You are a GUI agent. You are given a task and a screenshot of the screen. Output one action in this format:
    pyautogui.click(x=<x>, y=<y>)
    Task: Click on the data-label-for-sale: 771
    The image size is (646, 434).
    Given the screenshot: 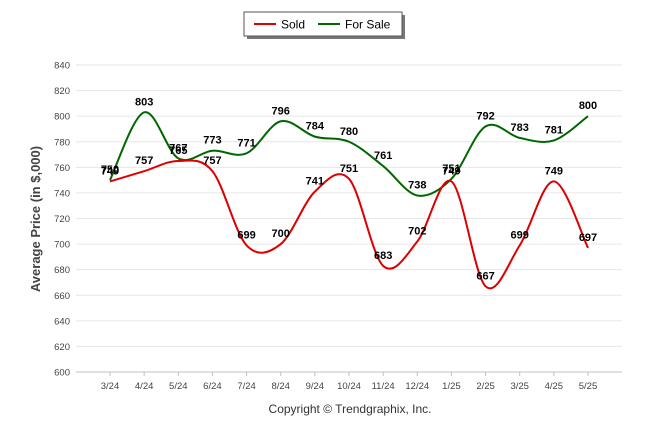 What is the action you would take?
    pyautogui.click(x=246, y=143)
    